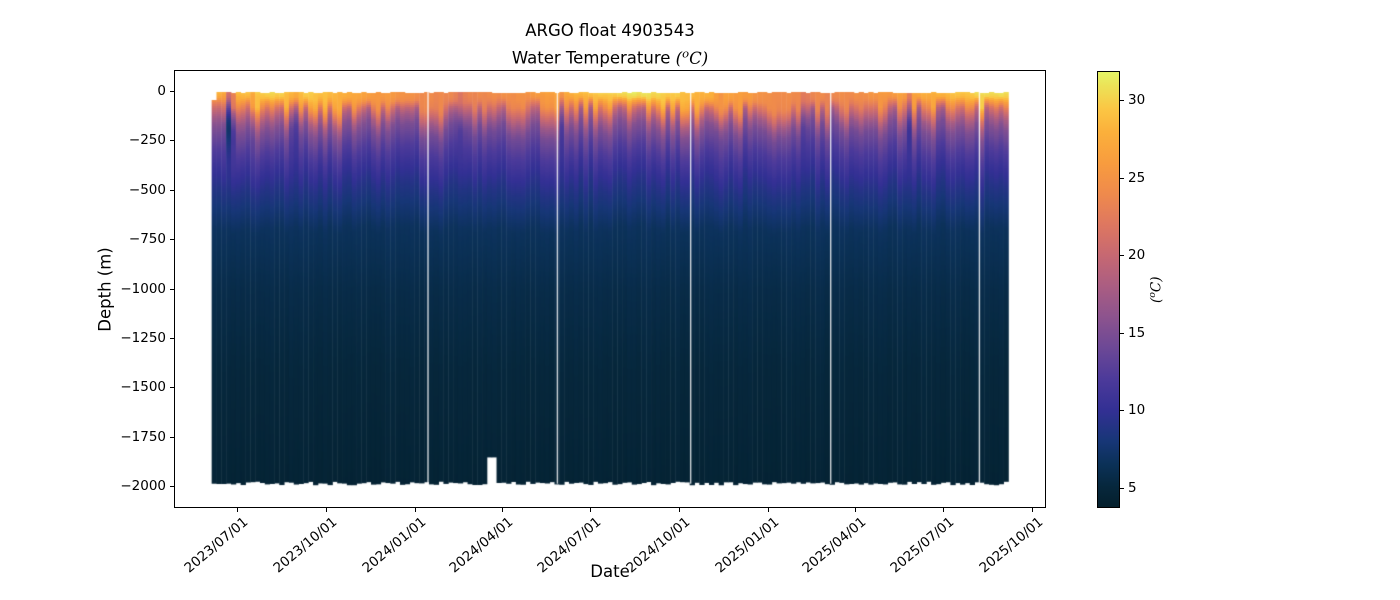 This screenshot has height=600, width=1400. What do you see at coordinates (1137, 100) in the screenshot?
I see `colorbar-tick-label: 30` at bounding box center [1137, 100].